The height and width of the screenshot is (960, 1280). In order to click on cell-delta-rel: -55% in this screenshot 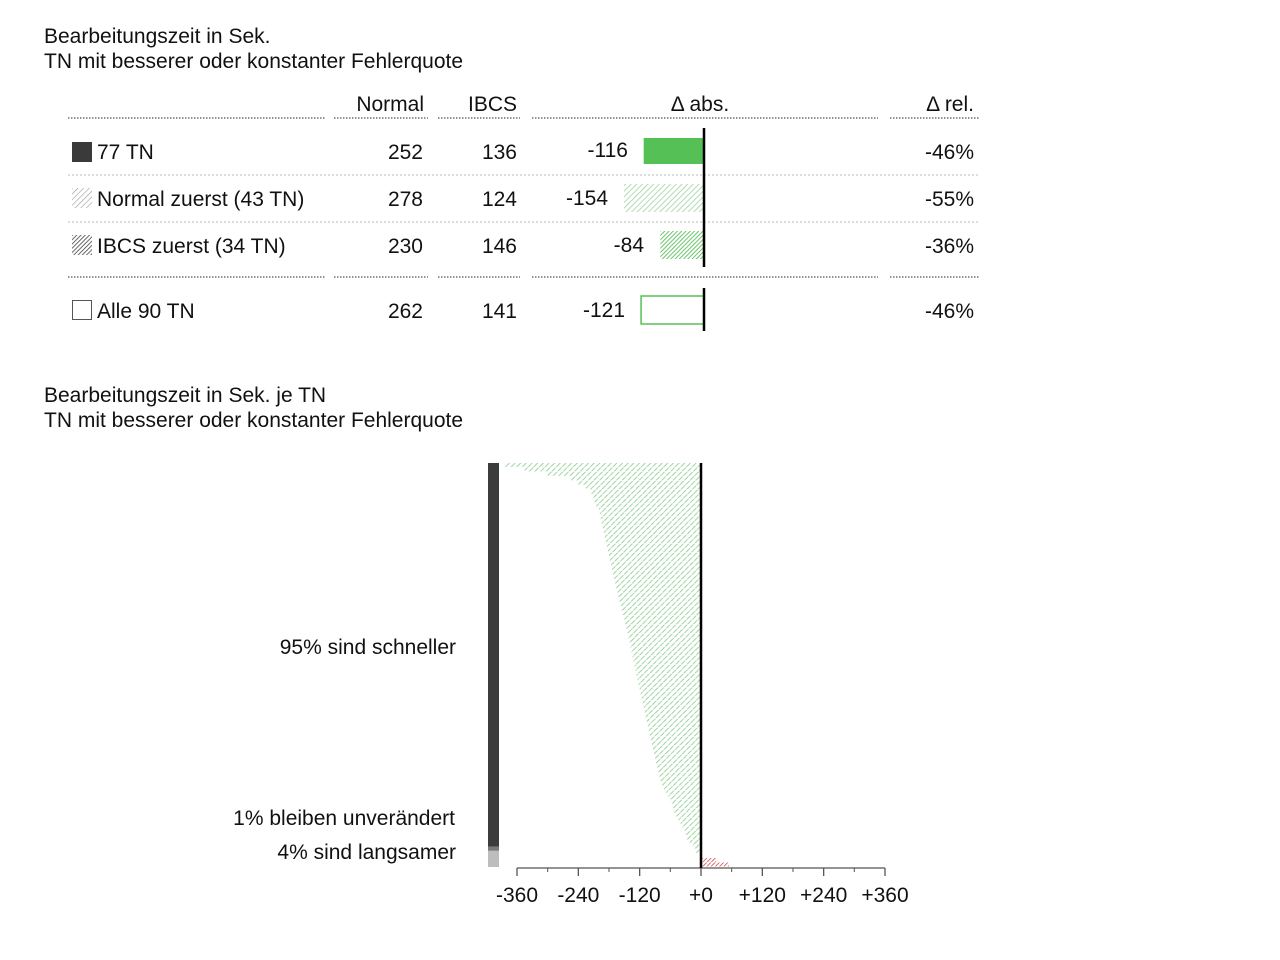, I will do `click(949, 199)`.